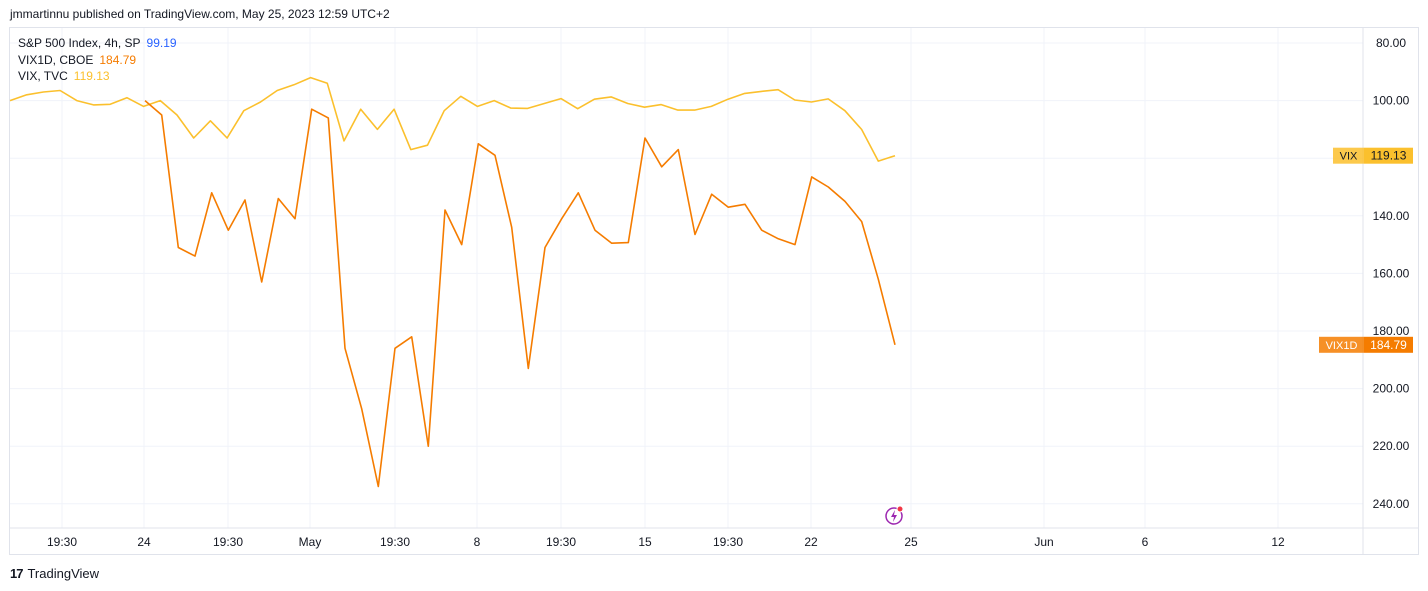 Image resolution: width=1428 pixels, height=591 pixels. I want to click on legend-row-vix1d: VIX1D, CBOE 184.79, so click(97, 60).